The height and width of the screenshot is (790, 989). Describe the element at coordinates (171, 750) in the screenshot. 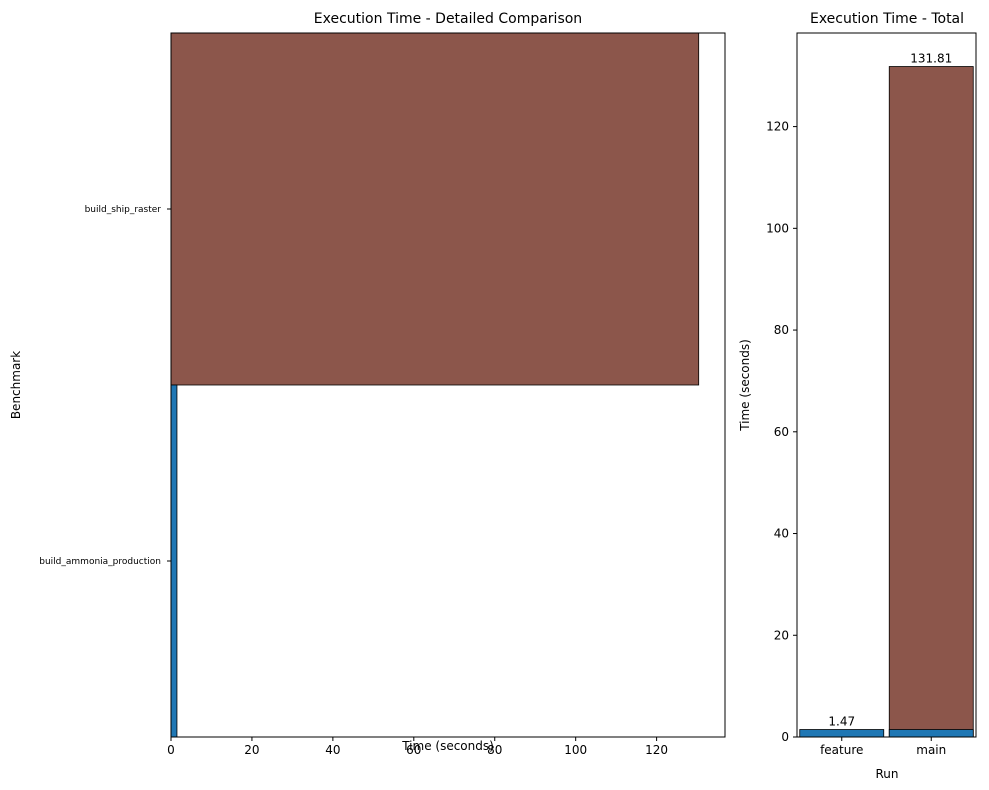

I see `detailed-x-tick-label: 0` at that location.